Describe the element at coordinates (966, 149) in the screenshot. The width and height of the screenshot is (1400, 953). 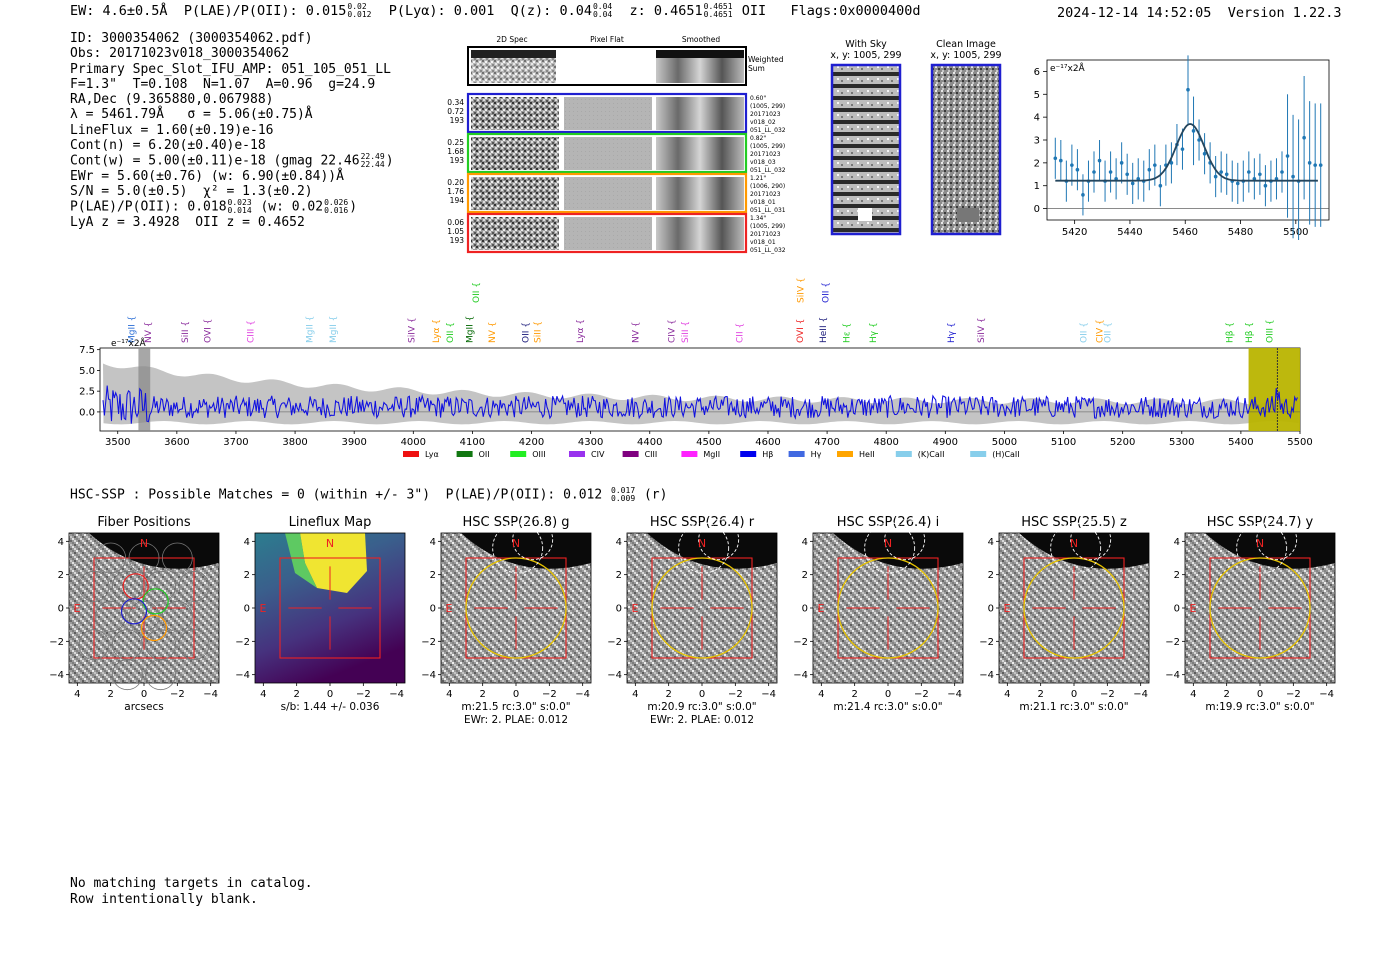
I see `clean-image` at that location.